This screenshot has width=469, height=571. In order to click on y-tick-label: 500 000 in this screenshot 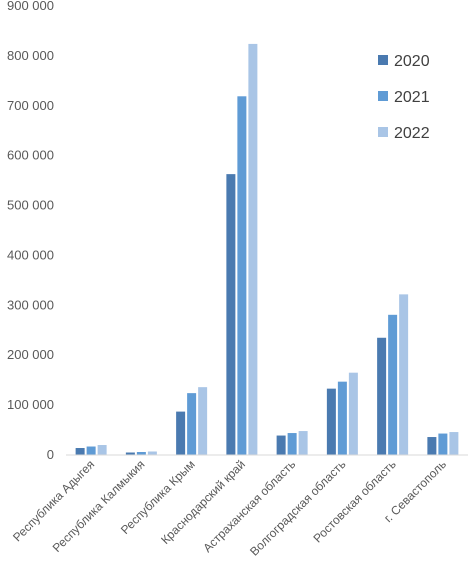, I will do `click(30, 205)`.